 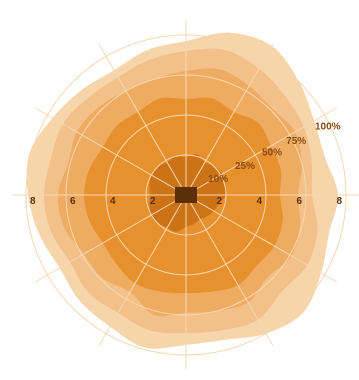 What do you see at coordinates (245, 166) in the screenshot?
I see `percentile-label: 25%` at bounding box center [245, 166].